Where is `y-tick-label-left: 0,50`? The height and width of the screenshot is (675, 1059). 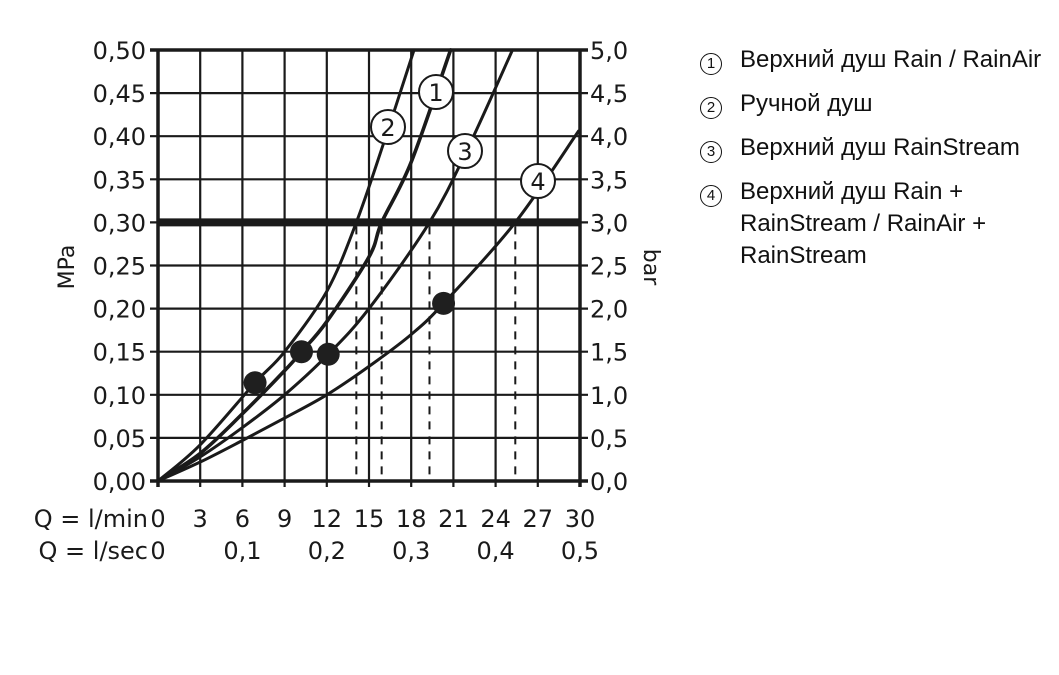
y-tick-label-left: 0,50 is located at coordinates (119, 51).